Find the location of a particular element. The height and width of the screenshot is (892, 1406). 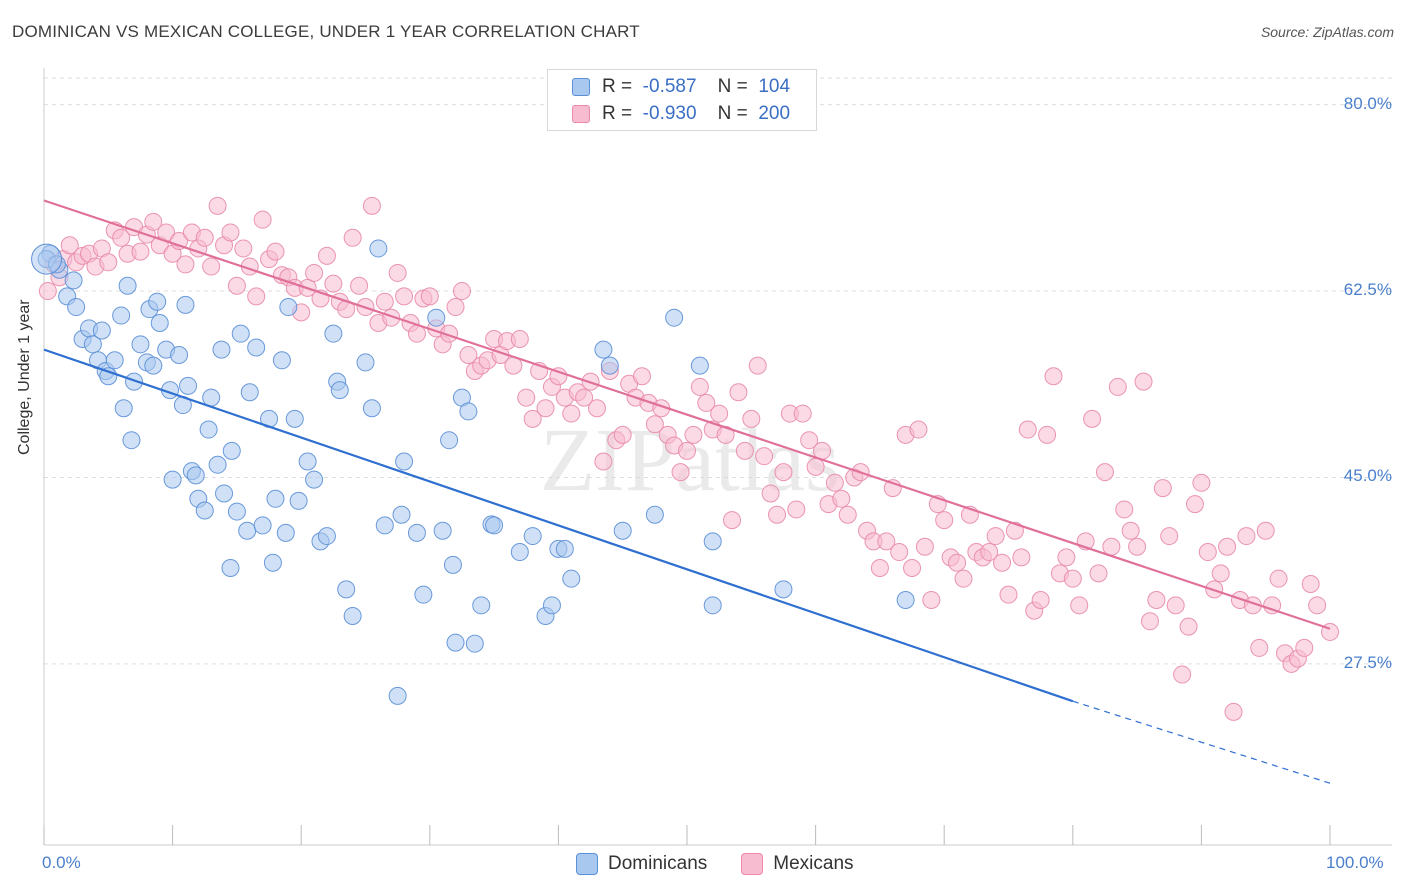

legend-item-dominicans: Dominicans is located at coordinates (641, 864).